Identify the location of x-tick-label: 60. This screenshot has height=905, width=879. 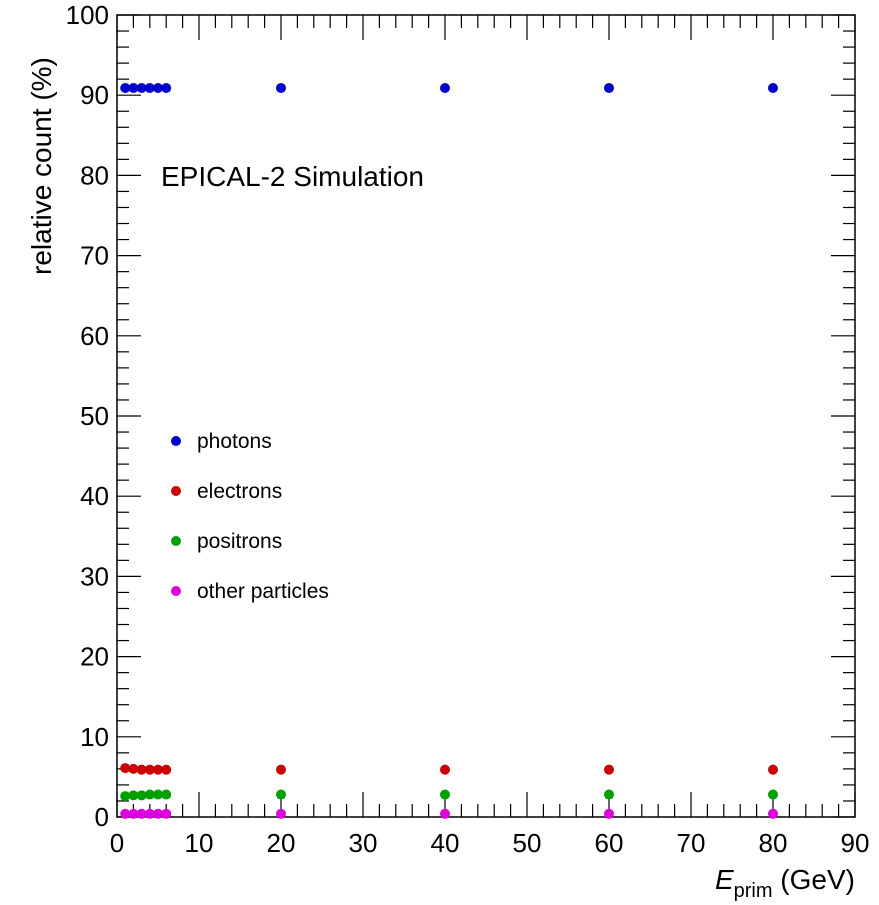
(609, 843).